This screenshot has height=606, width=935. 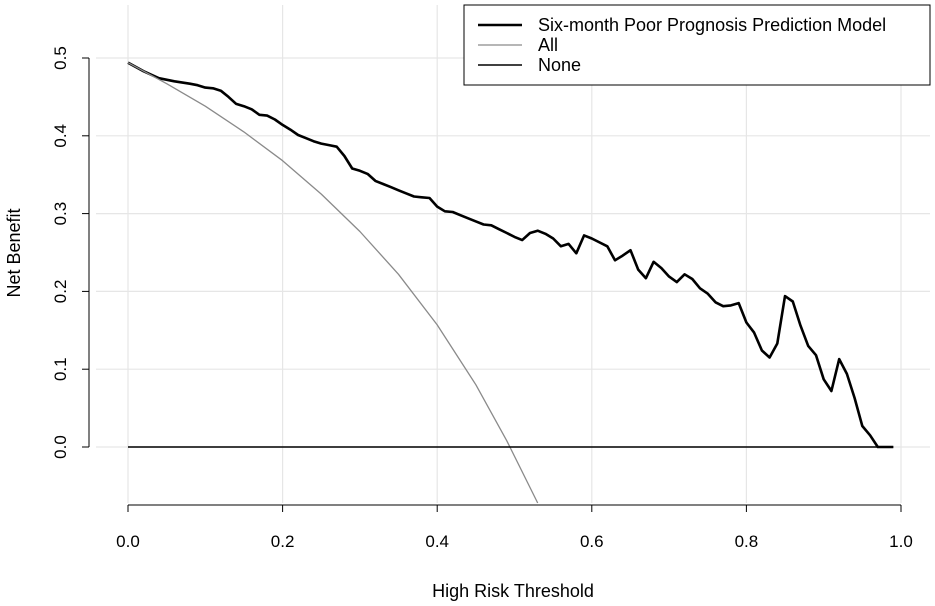 What do you see at coordinates (437, 541) in the screenshot?
I see `x-tick-label: 0.4` at bounding box center [437, 541].